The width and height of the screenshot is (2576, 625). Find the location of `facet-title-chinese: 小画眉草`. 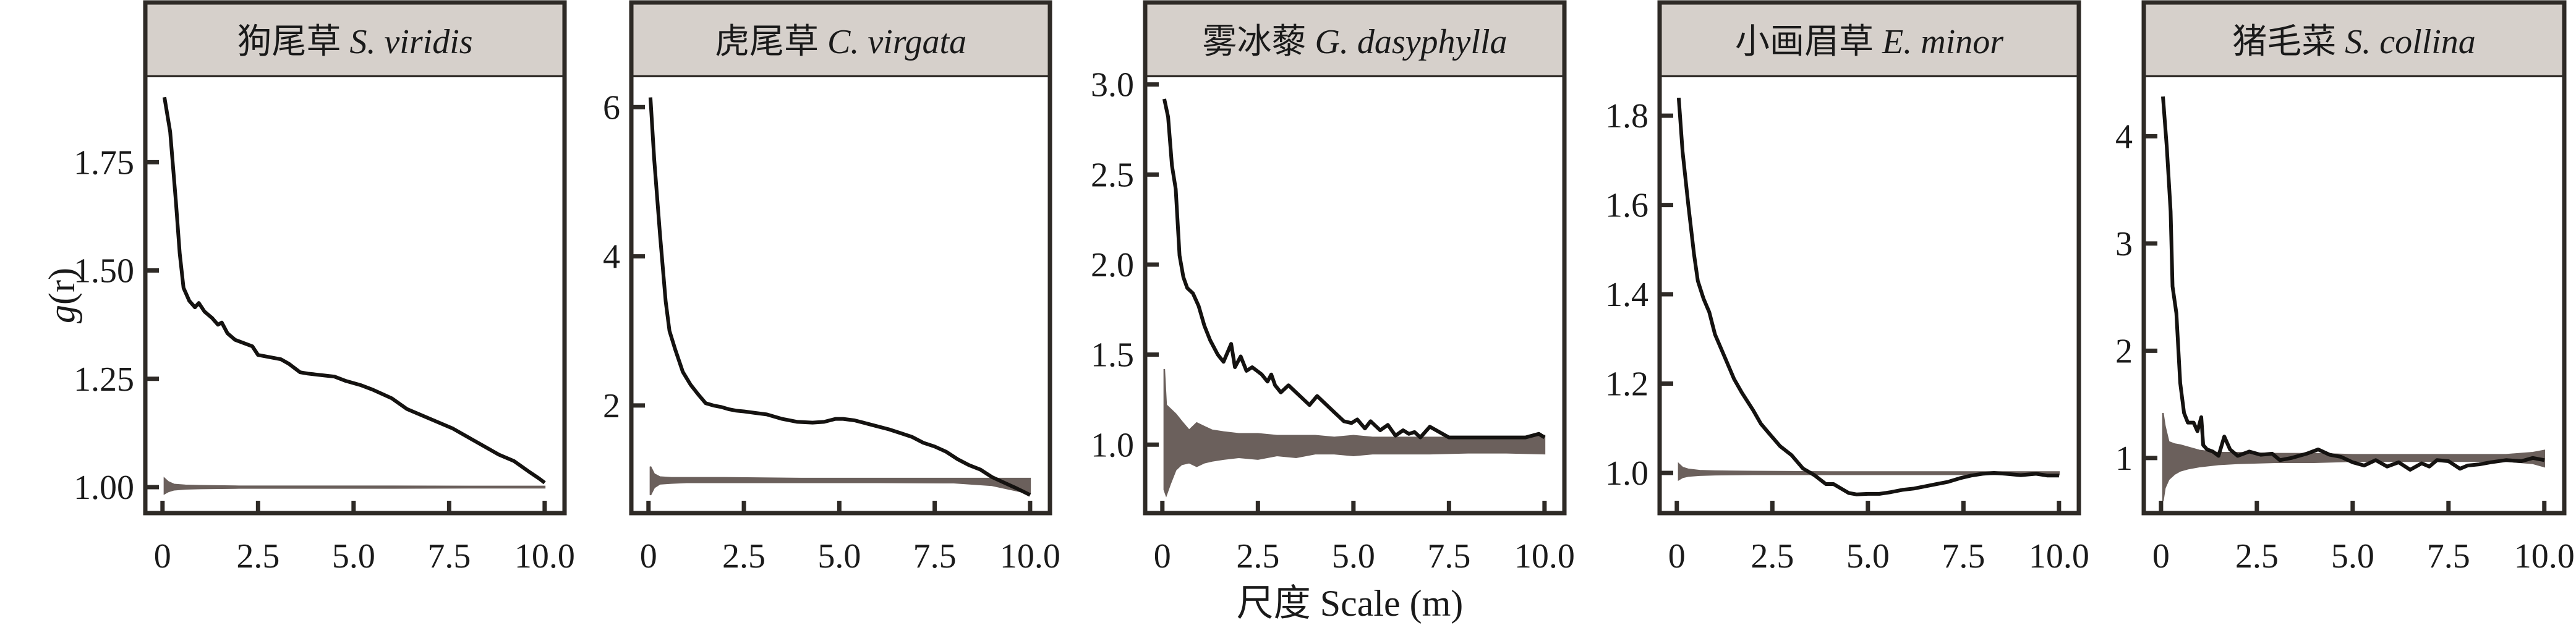

facet-title-chinese: 小画眉草 is located at coordinates (1808, 42).